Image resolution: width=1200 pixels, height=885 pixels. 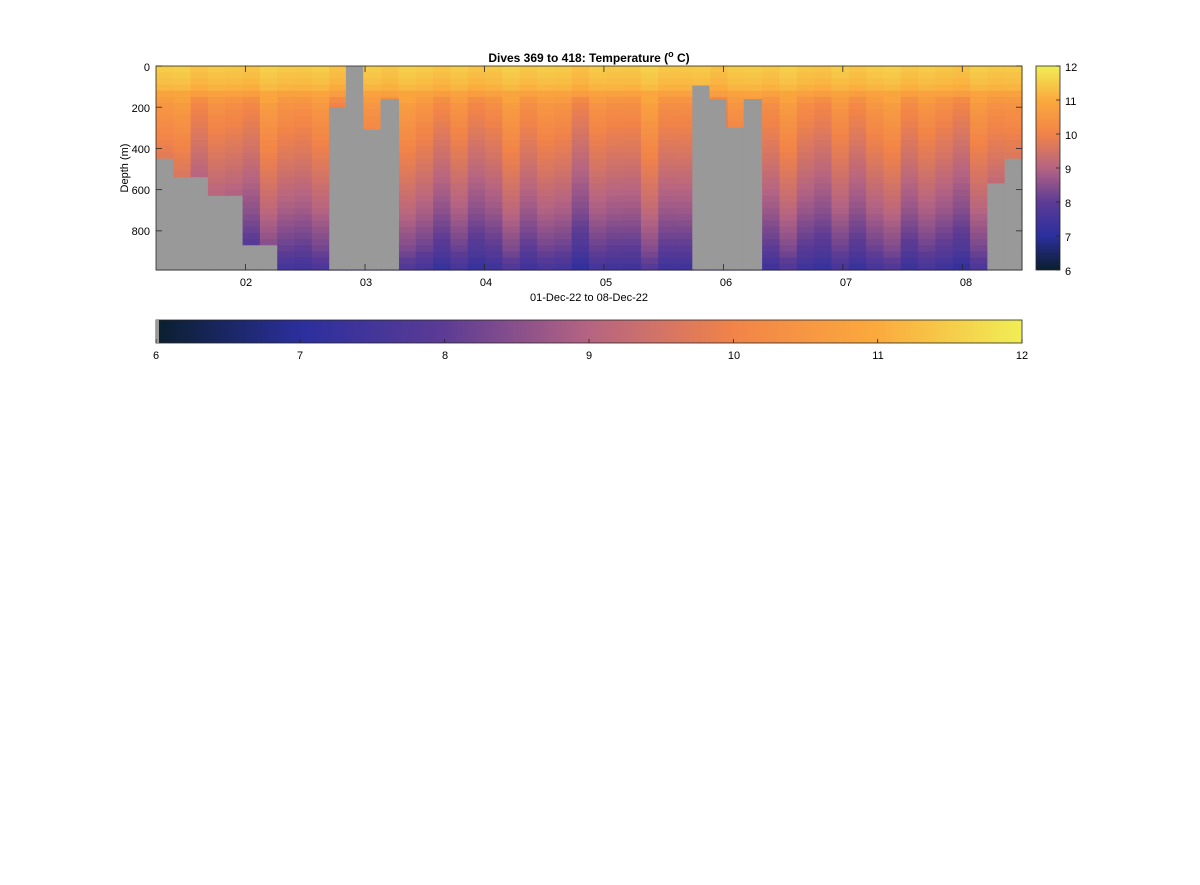 What do you see at coordinates (157, 331) in the screenshot?
I see `horizontal-colorbar-nodata-swatch` at bounding box center [157, 331].